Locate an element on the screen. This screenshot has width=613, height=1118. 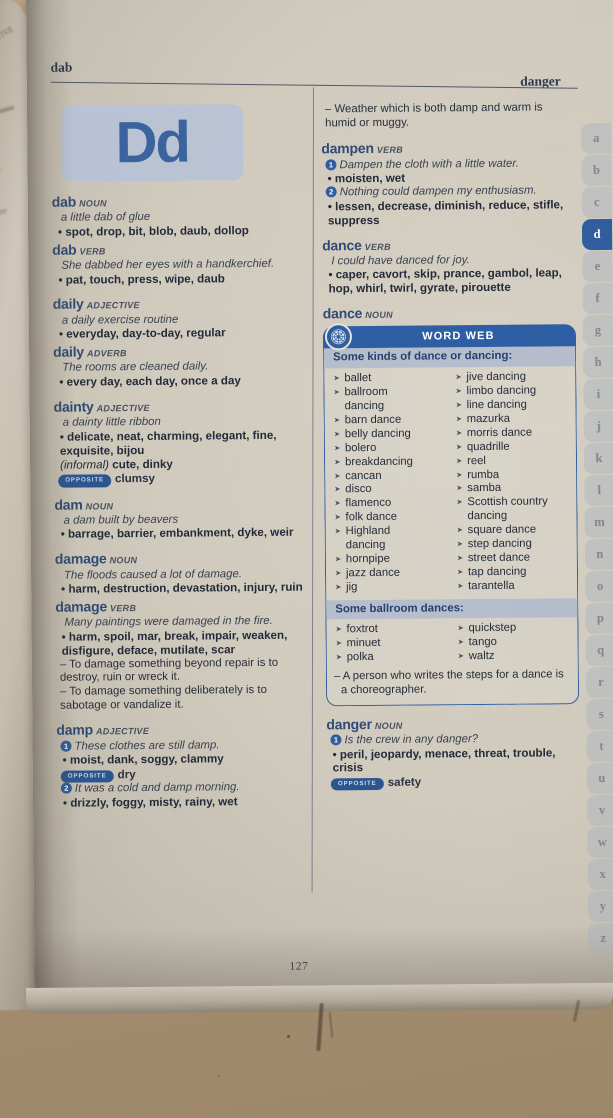
word-web-header: WORD WEB is located at coordinates (449, 337).